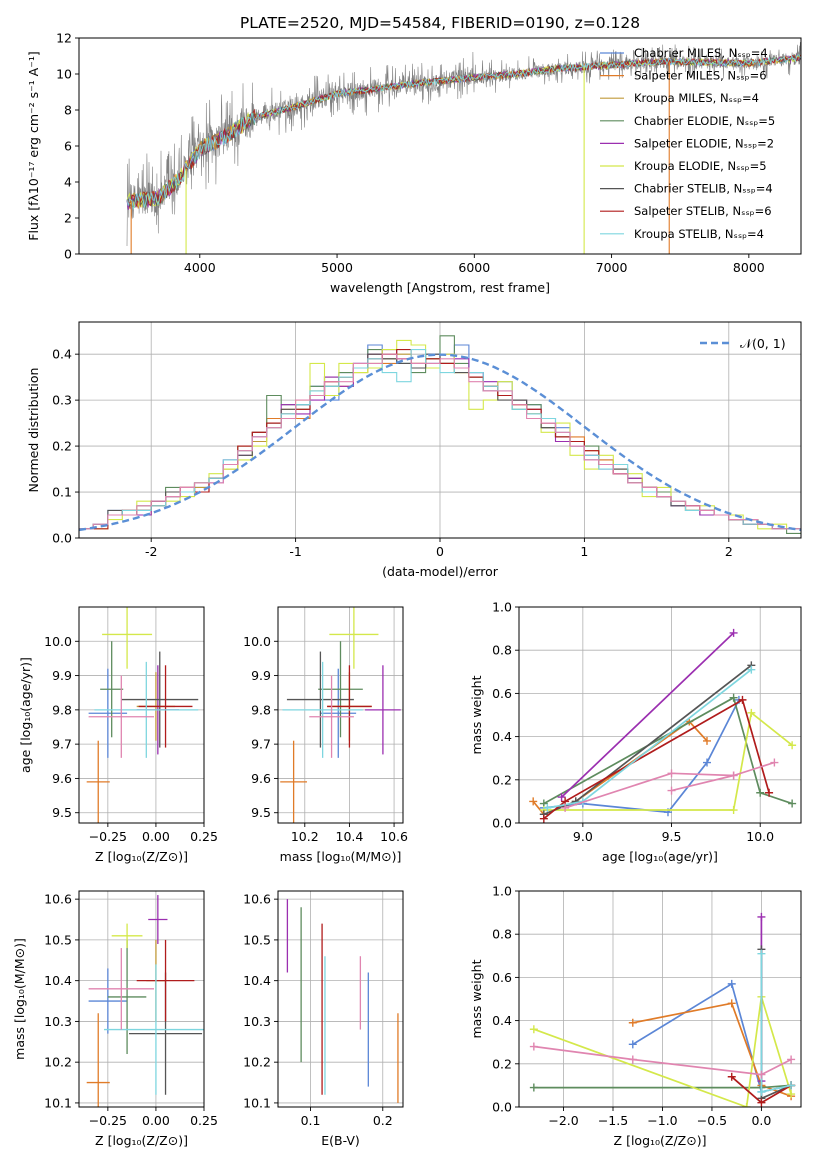  What do you see at coordinates (337, 267) in the screenshot?
I see `x-tick-label: 5000` at bounding box center [337, 267].